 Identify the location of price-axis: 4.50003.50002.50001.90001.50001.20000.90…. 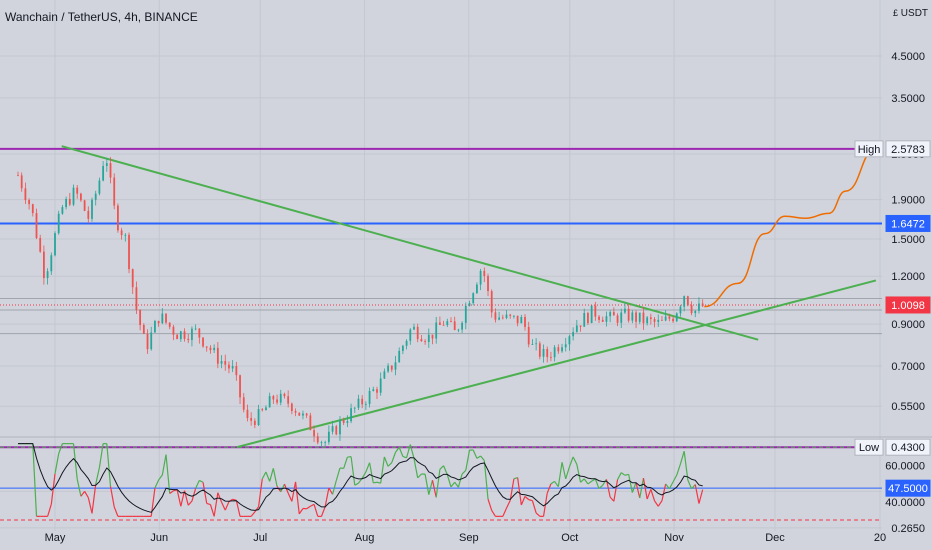
(905, 293).